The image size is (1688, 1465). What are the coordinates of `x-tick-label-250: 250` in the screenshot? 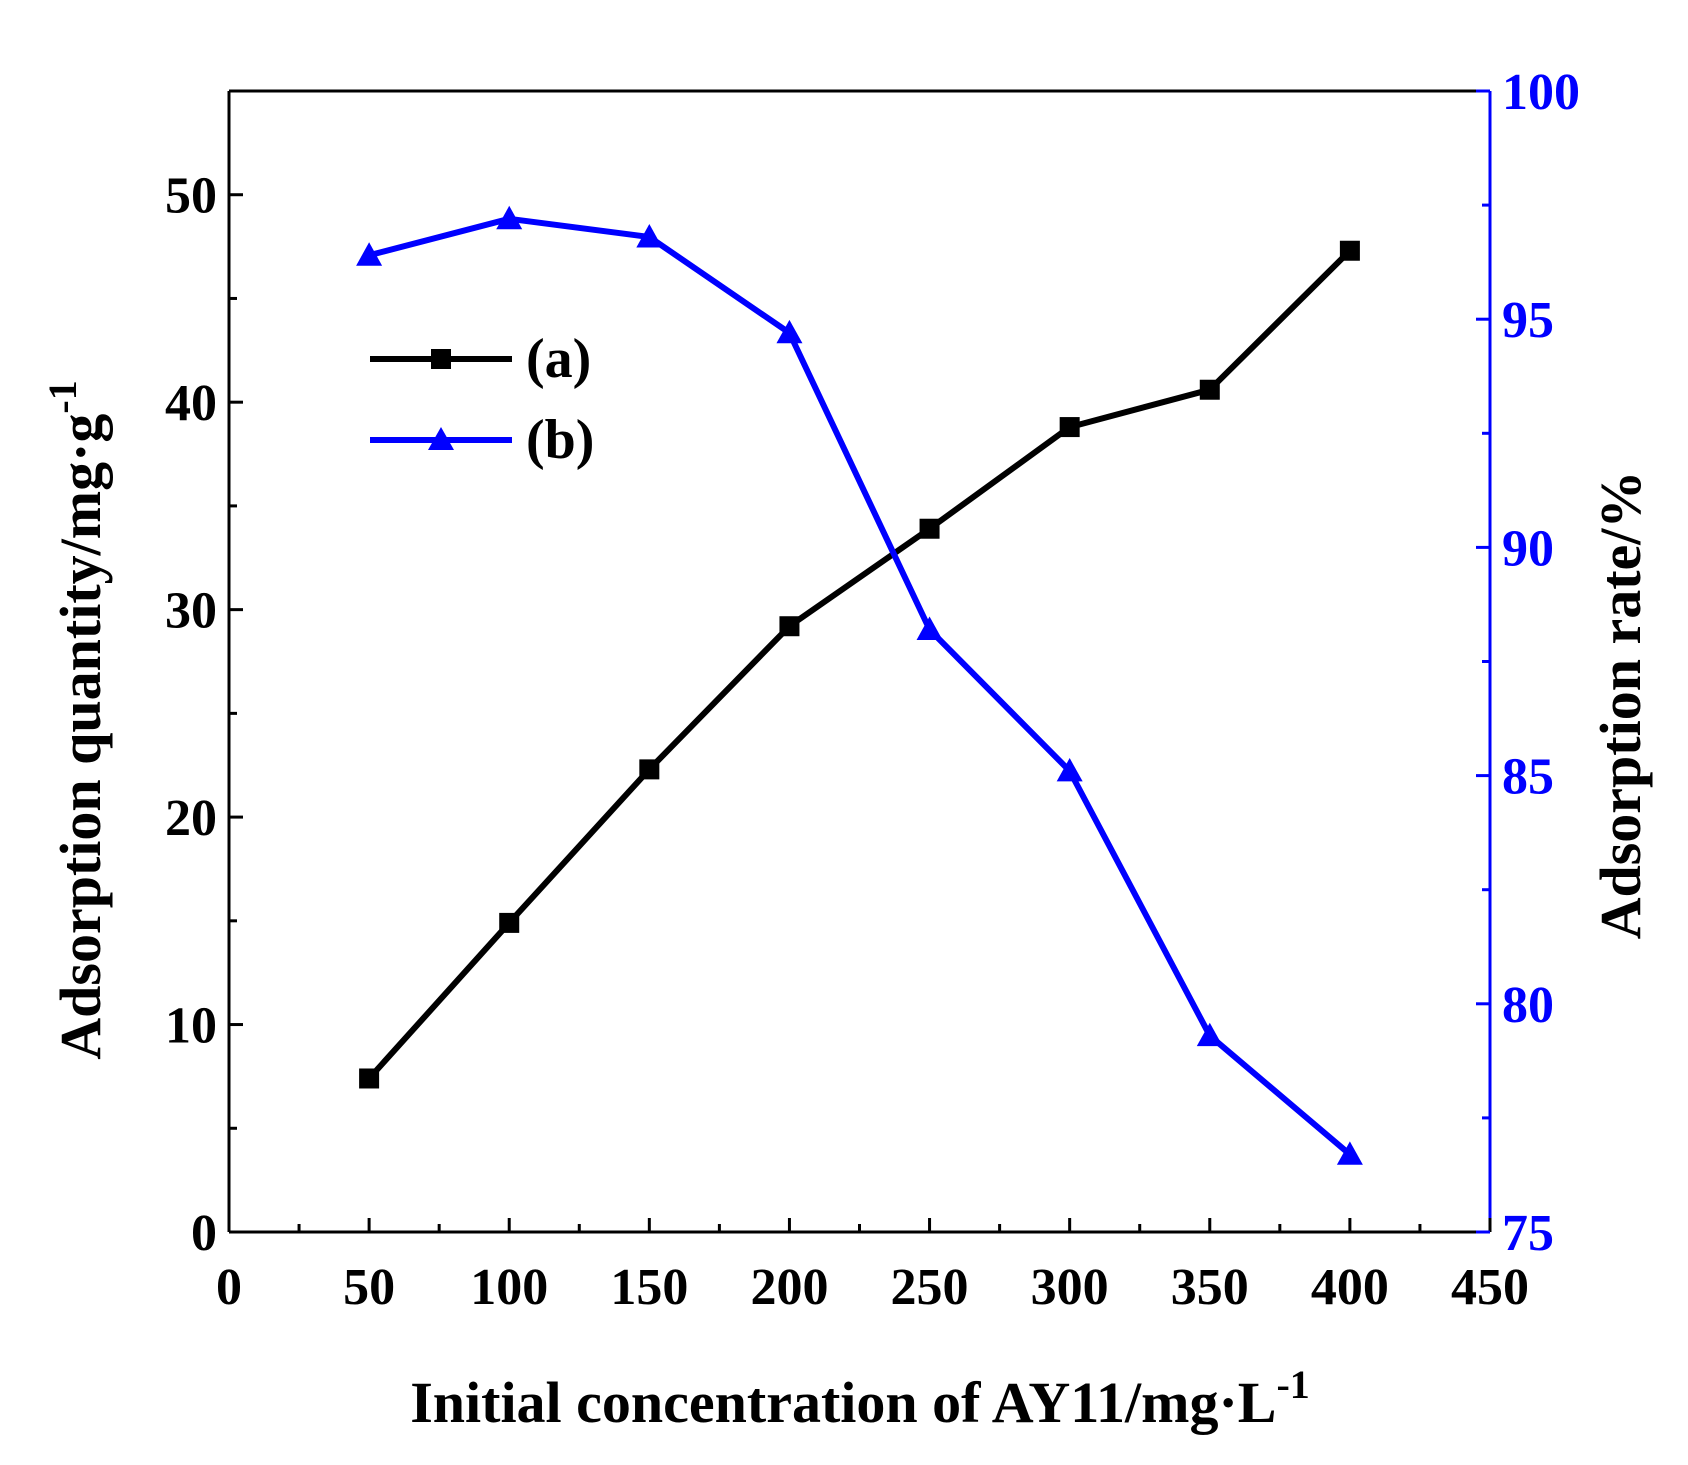 It's located at (930, 1287).